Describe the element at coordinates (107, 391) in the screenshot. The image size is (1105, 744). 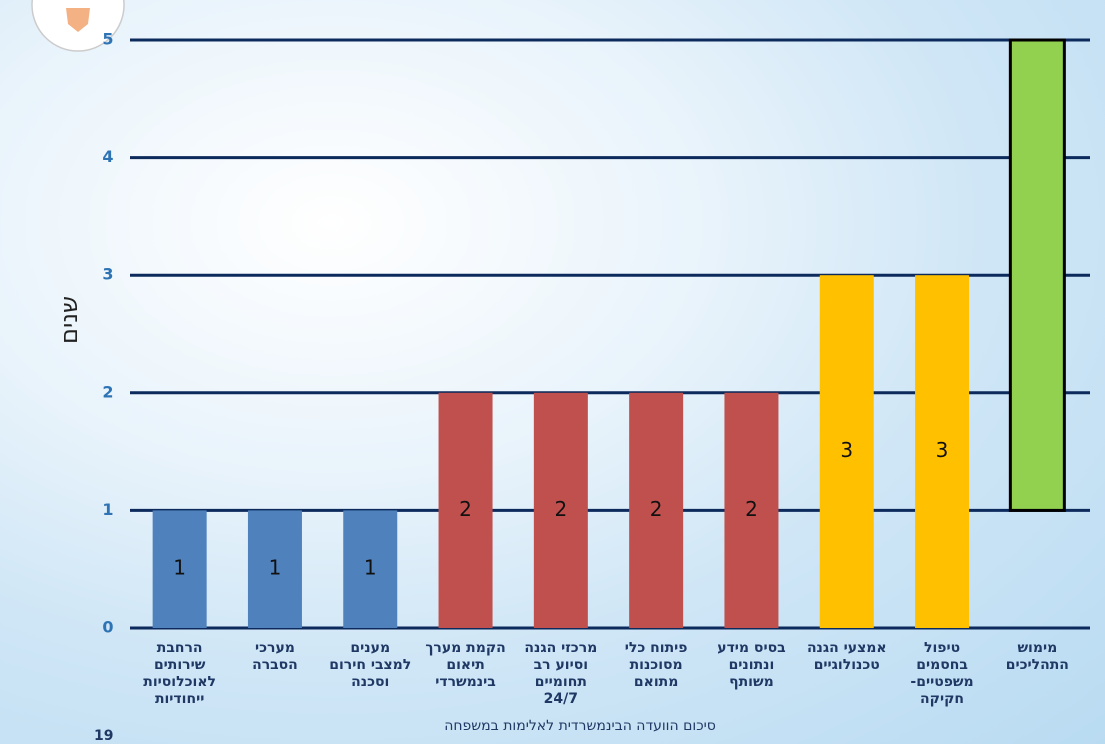
I see `y-tick-label: 2` at that location.